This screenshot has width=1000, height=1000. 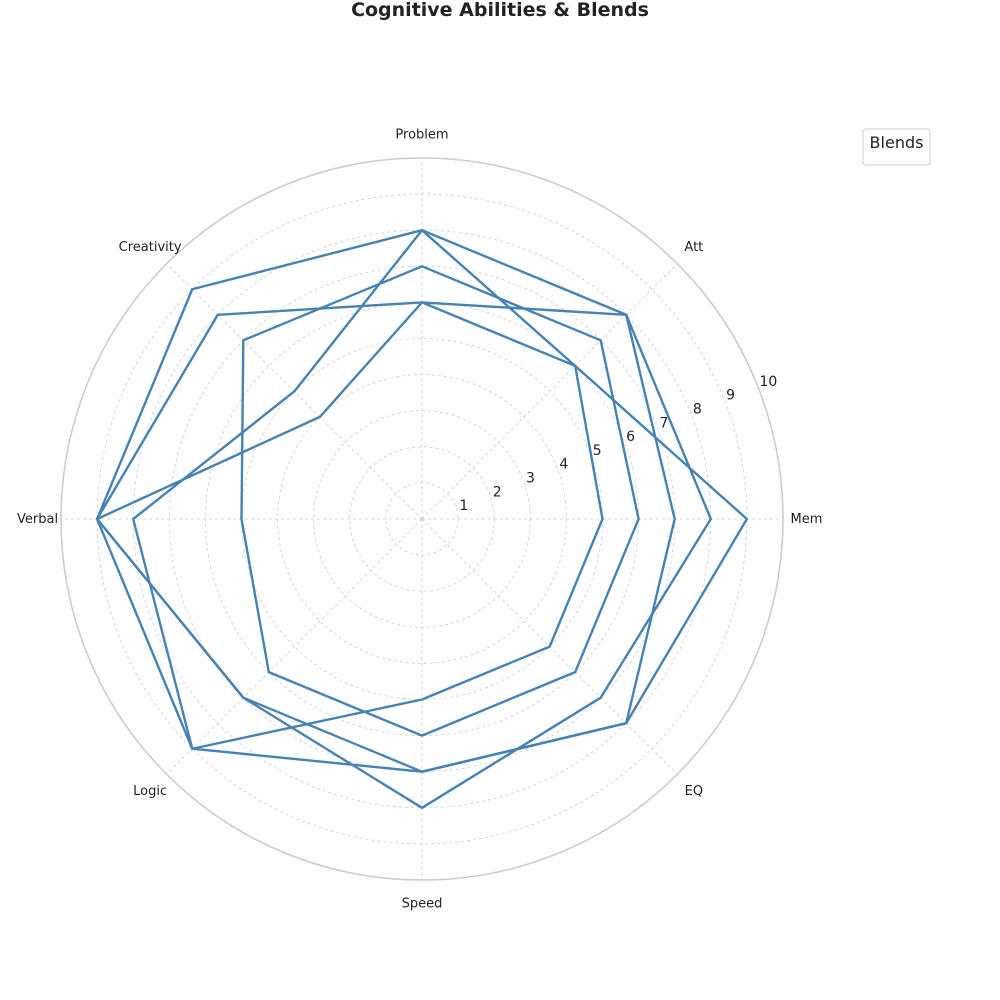 I want to click on axis-label-verbal: Verbal, so click(x=37, y=519).